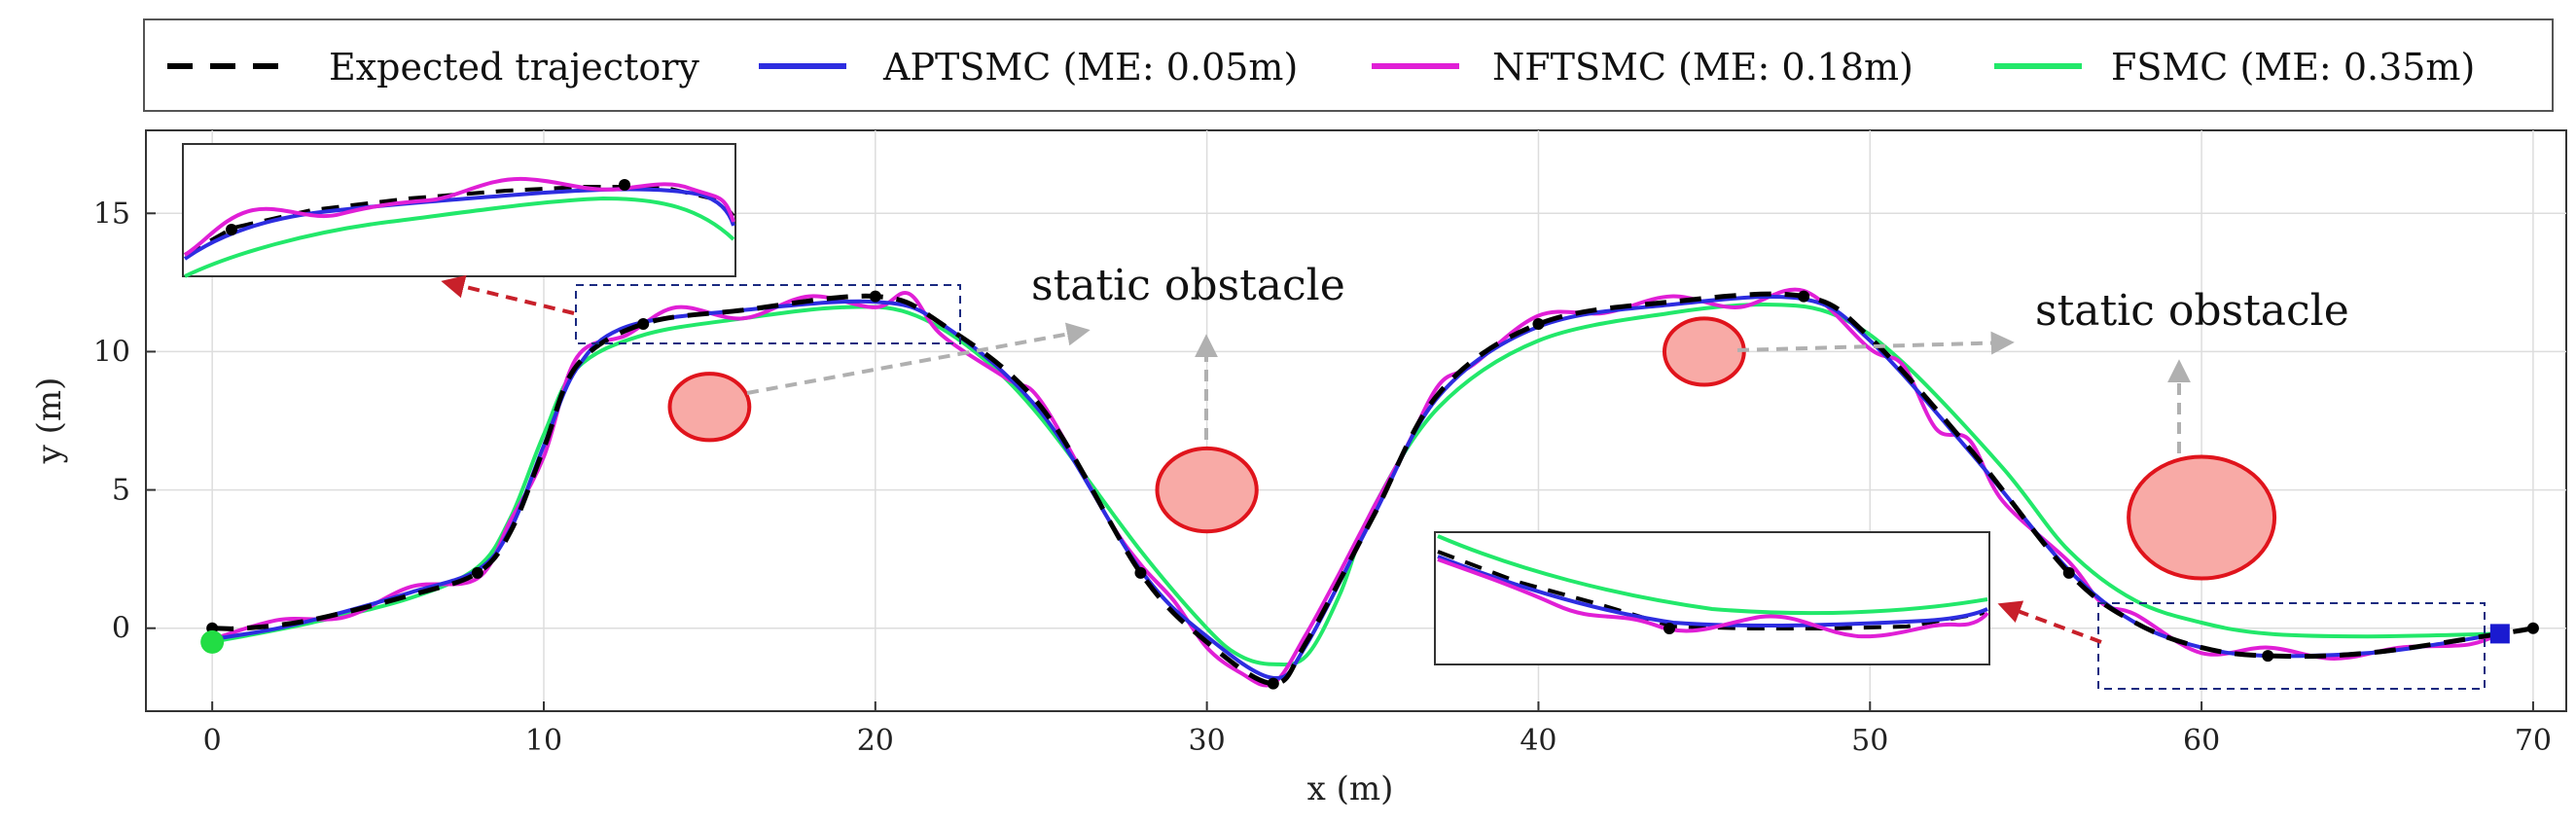 The width and height of the screenshot is (2576, 825). What do you see at coordinates (2192, 311) in the screenshot?
I see `annotation-static-obstacle-2: static obstacle` at bounding box center [2192, 311].